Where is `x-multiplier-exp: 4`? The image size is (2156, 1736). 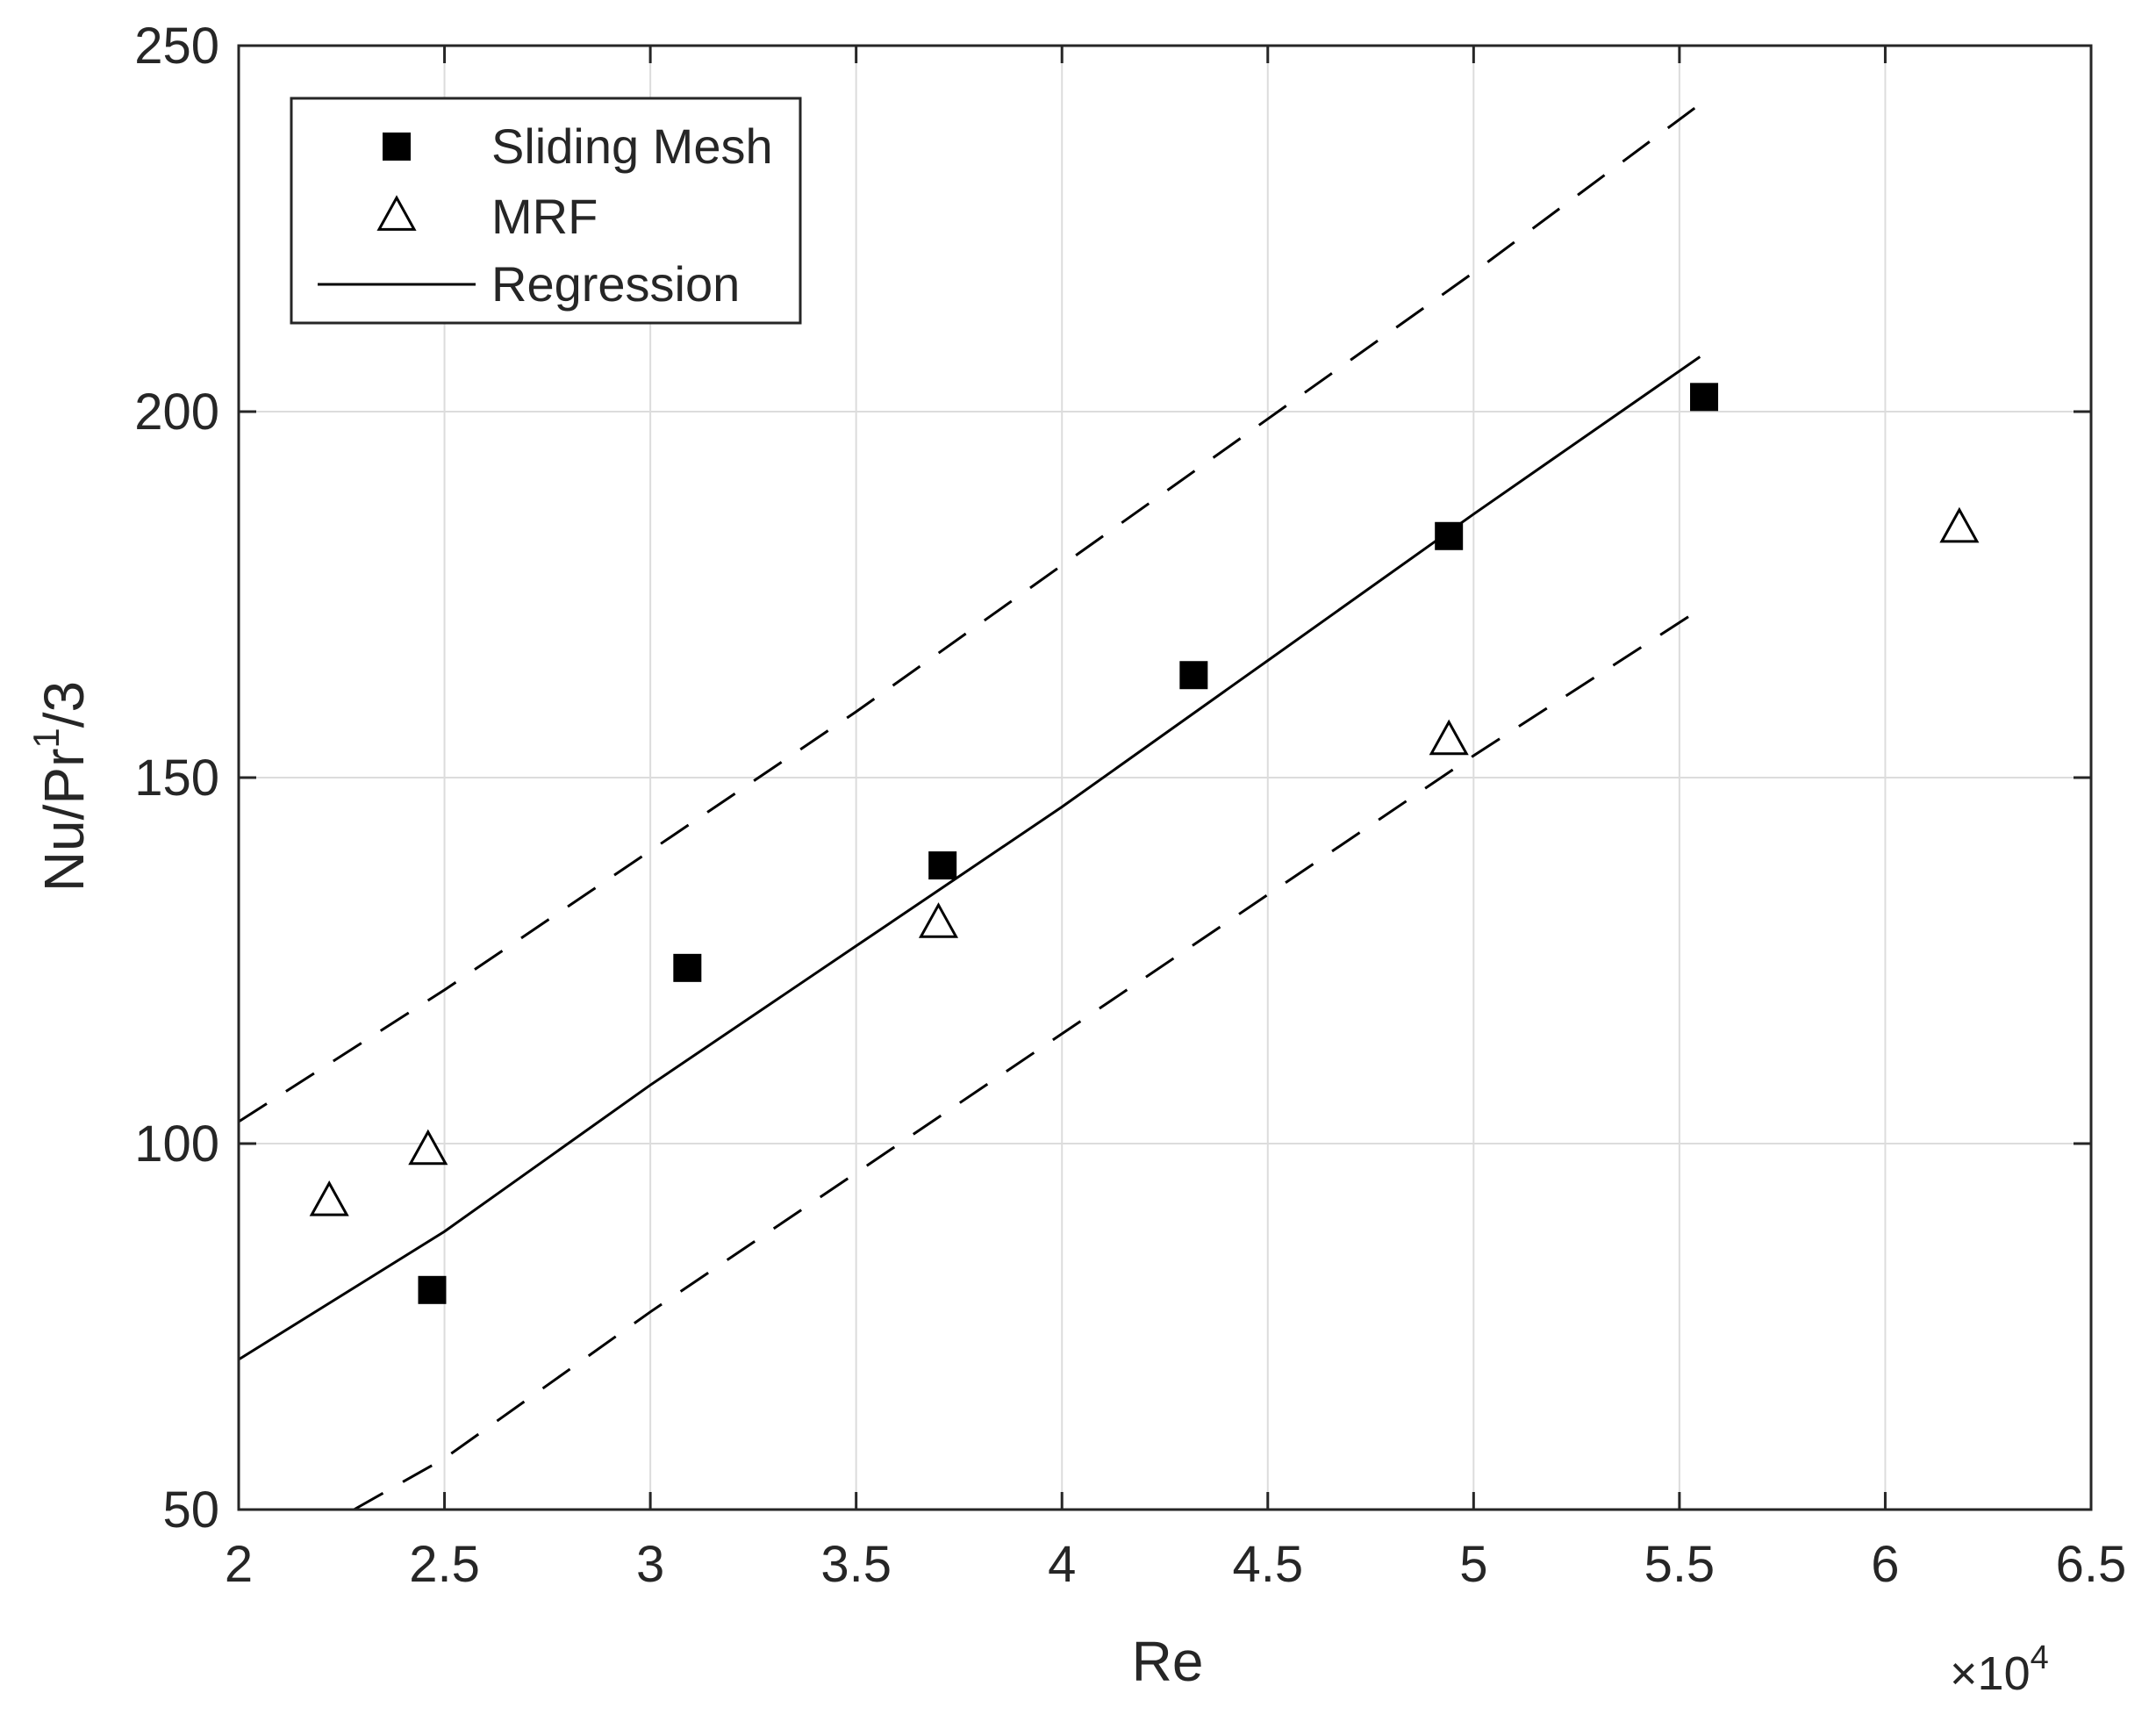 x-multiplier-exp: 4 is located at coordinates (2040, 1657).